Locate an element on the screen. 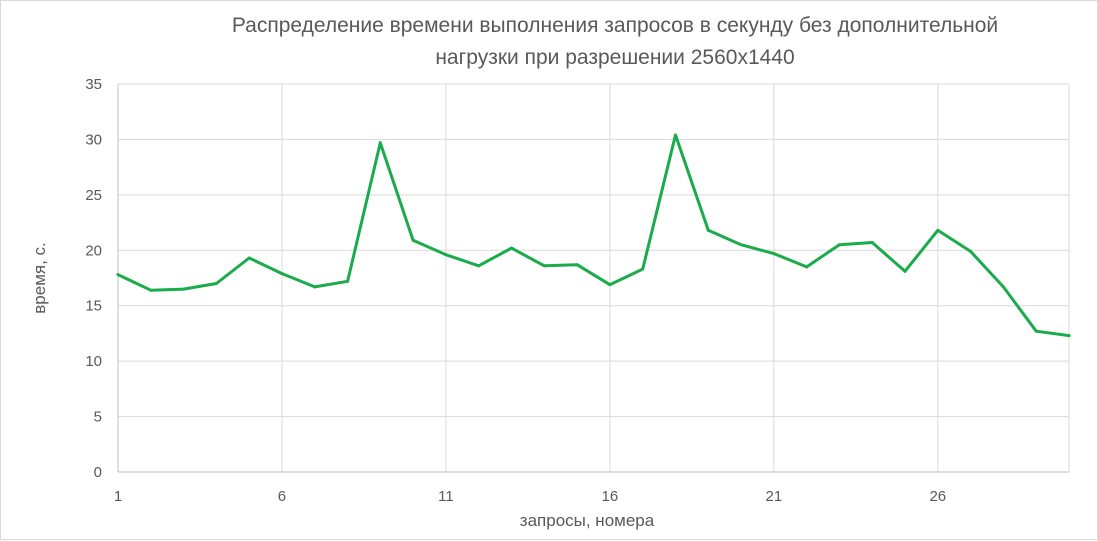 Image resolution: width=1098 pixels, height=541 pixels. x-axis-title: запросы, номера is located at coordinates (587, 520).